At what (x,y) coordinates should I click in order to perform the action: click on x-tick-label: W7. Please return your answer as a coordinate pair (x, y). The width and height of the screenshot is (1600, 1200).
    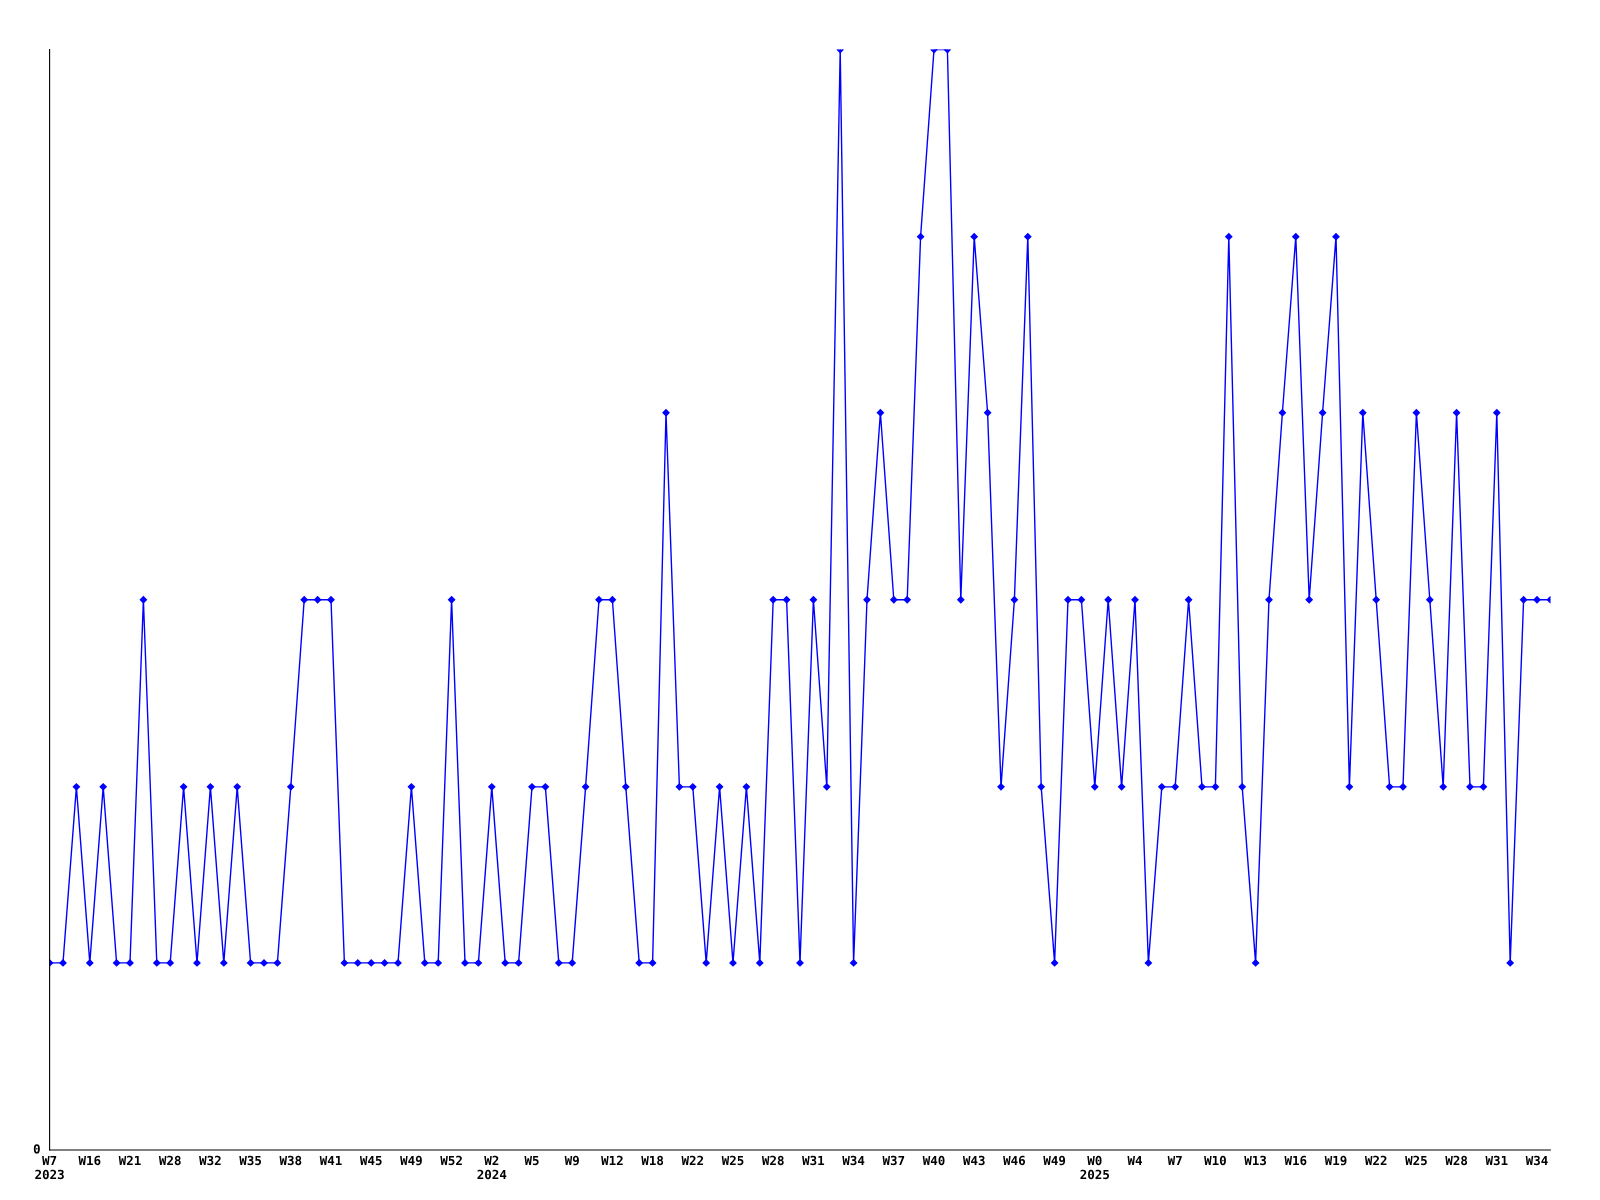
    Looking at the image, I should click on (1174, 1160).